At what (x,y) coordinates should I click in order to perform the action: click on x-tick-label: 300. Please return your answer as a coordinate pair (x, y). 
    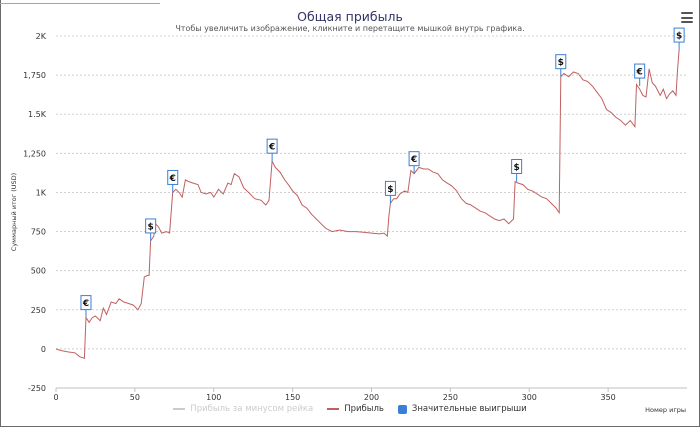
    Looking at the image, I should click on (529, 397).